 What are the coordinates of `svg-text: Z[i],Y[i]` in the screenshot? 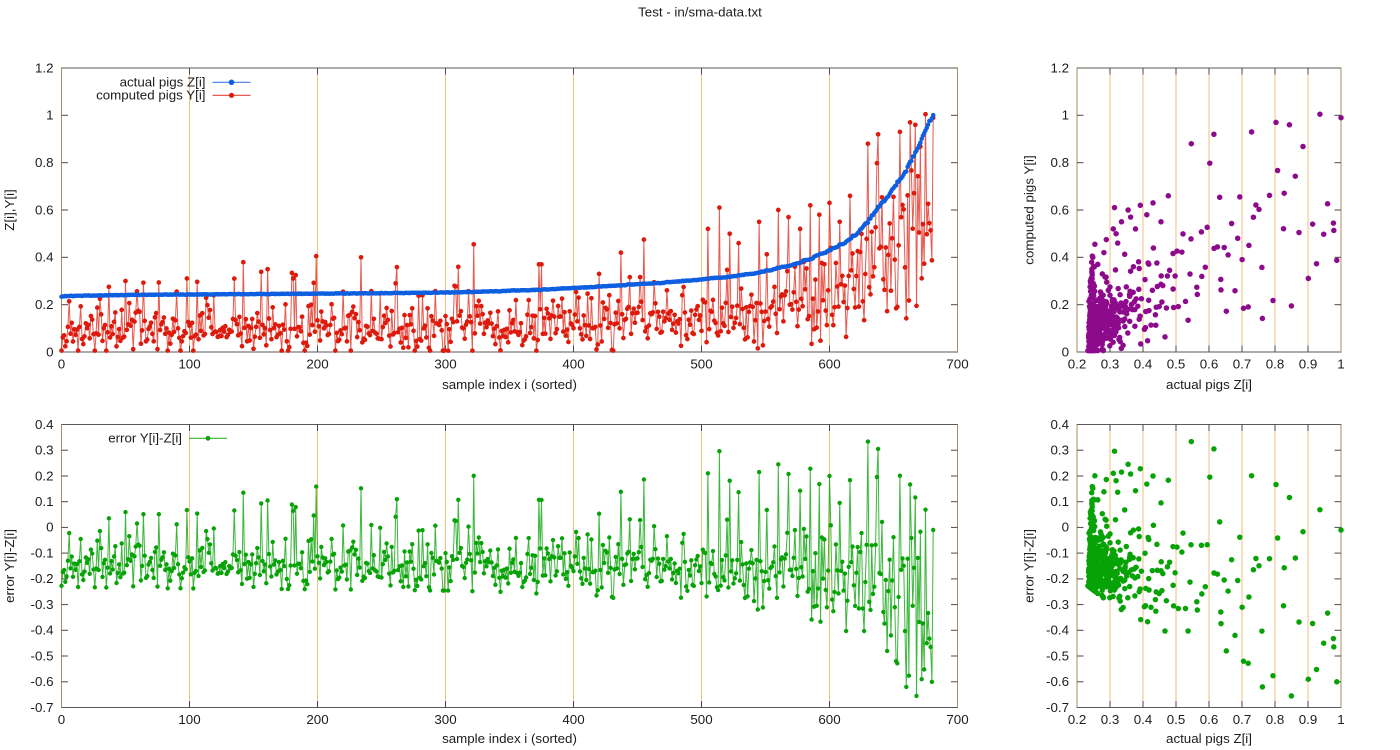 It's located at (9, 209).